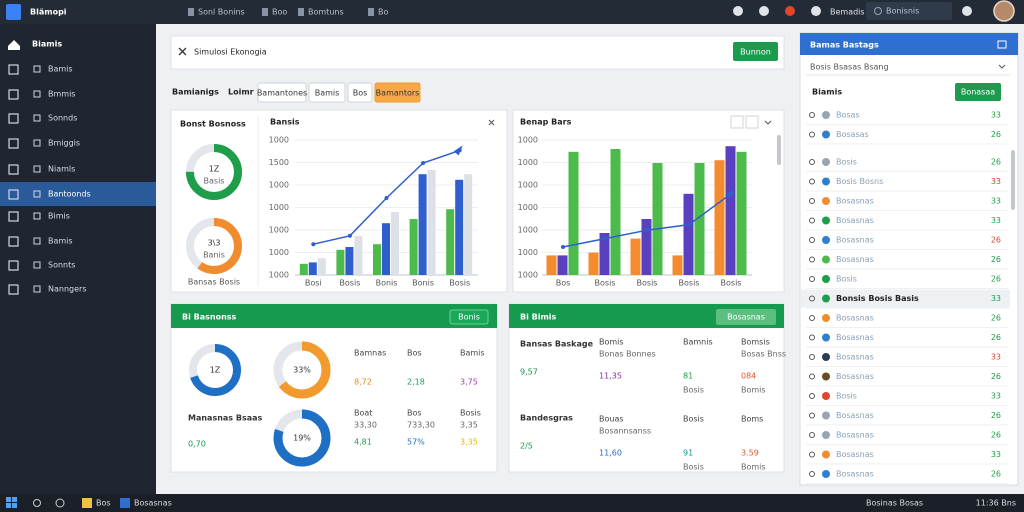 This screenshot has height=512, width=1024. Describe the element at coordinates (859, 181) in the screenshot. I see `row-label: Bosis Bosns` at that location.